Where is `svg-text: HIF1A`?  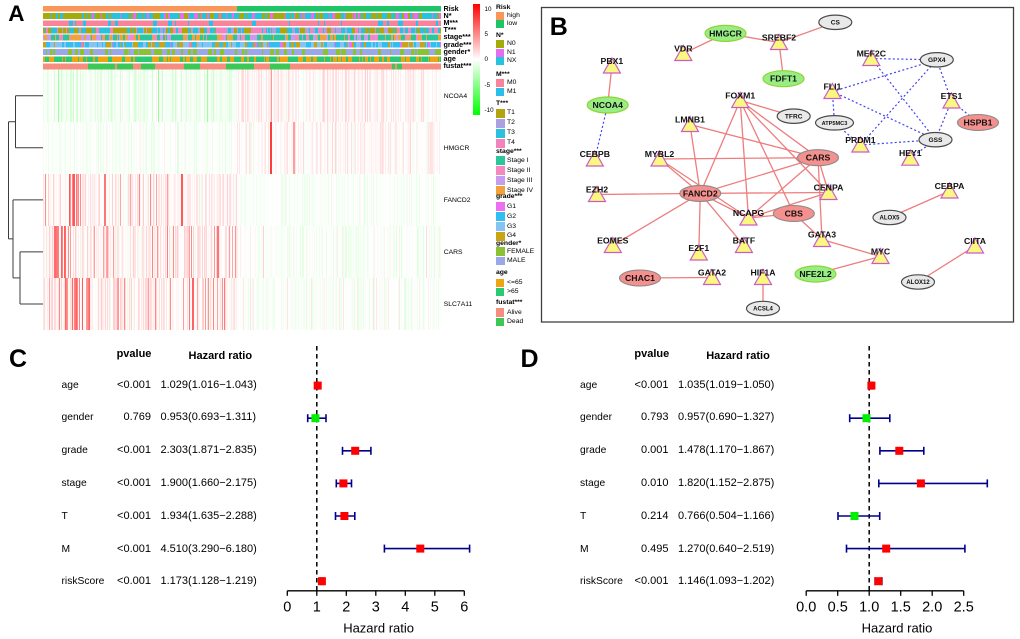 svg-text: HIF1A is located at coordinates (763, 273).